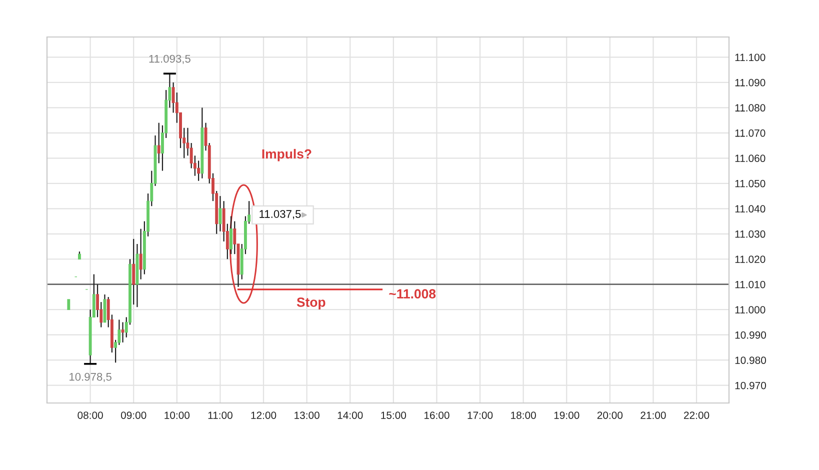 This screenshot has height=470, width=819. Describe the element at coordinates (169, 59) in the screenshot. I see `annotation: 11.093,5` at that location.